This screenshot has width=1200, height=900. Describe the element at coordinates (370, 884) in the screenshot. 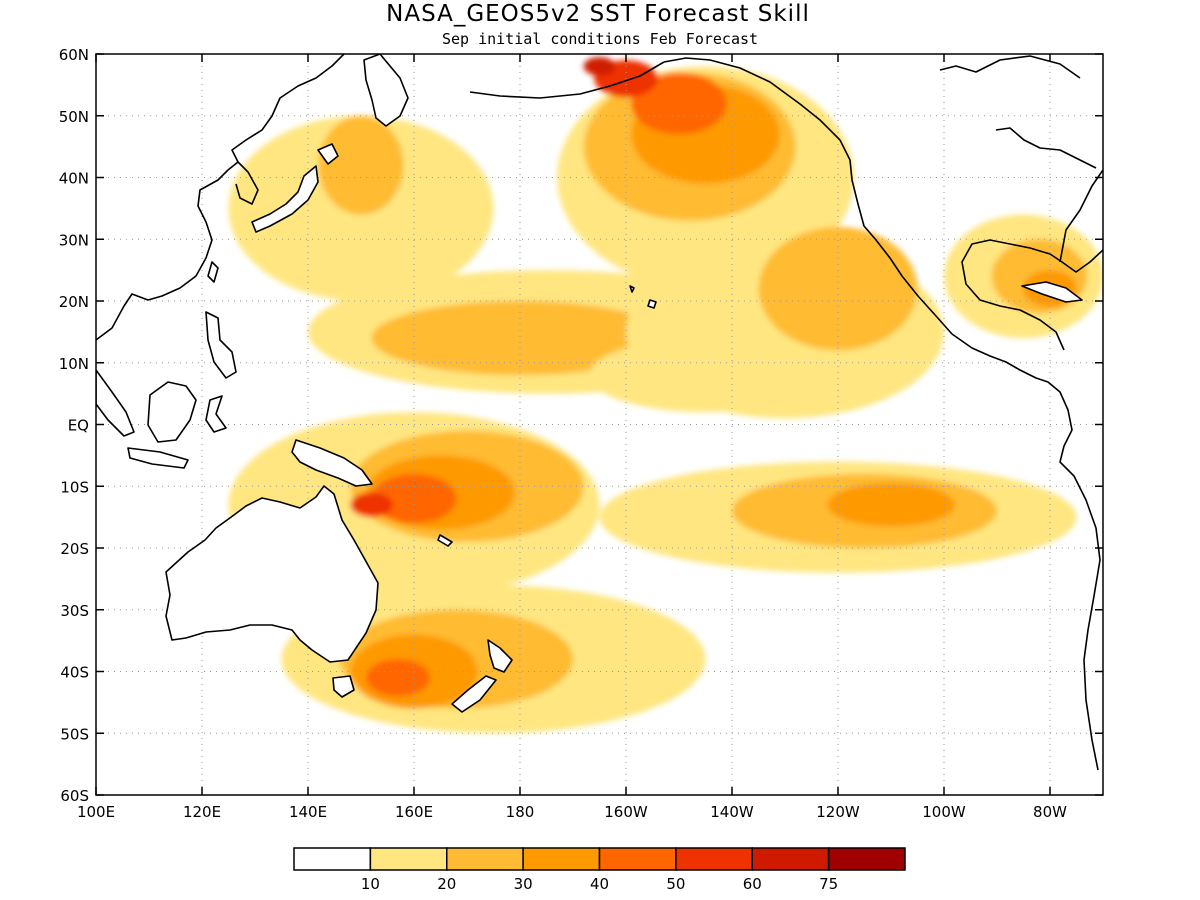

I see `colorbar-label: 10` at that location.